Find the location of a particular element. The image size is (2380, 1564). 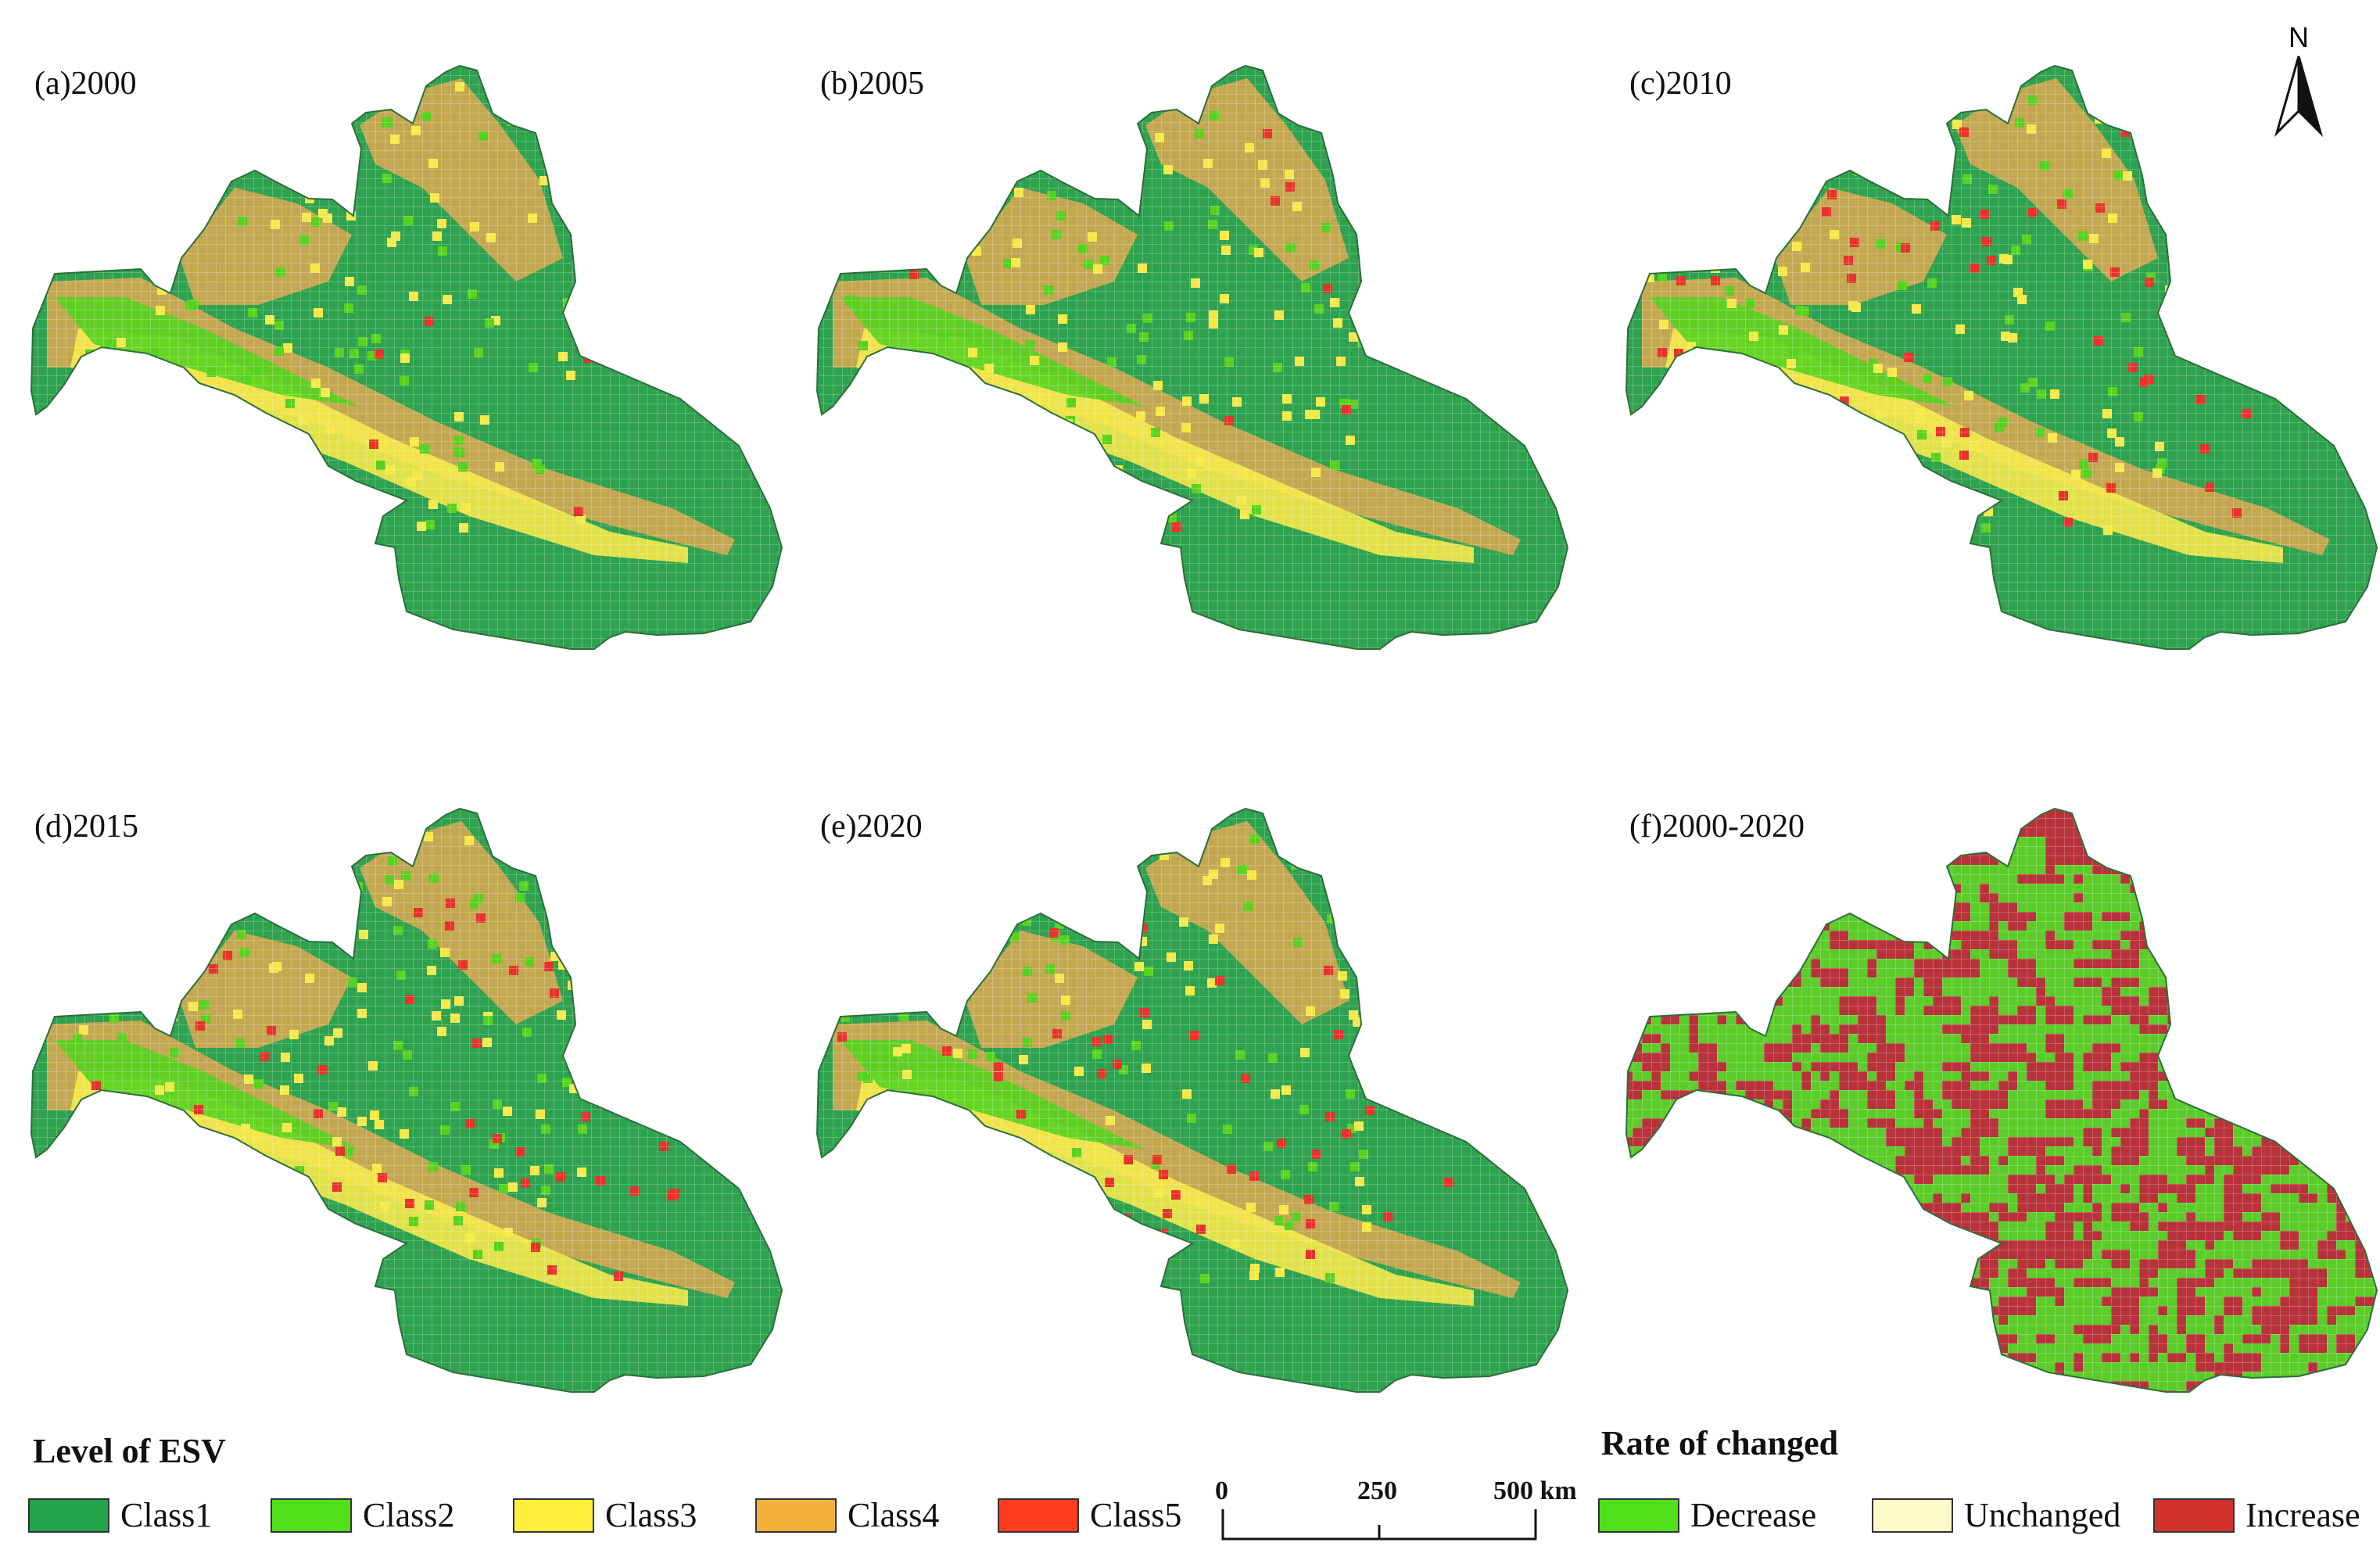

map-panel: (b)2005 is located at coordinates (1192, 357).